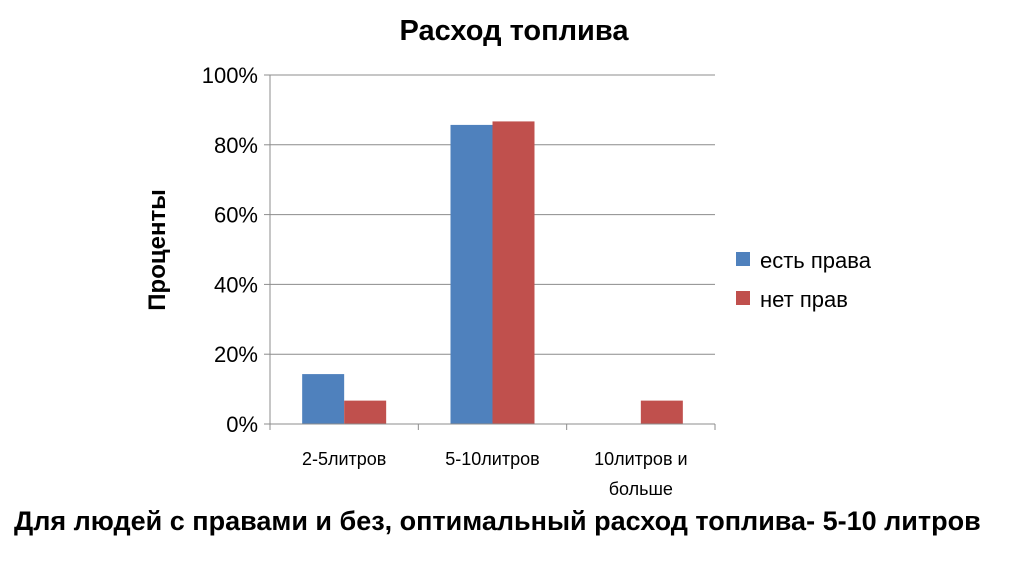  What do you see at coordinates (236, 250) in the screenshot?
I see `y-axis-ticks: 0% 20% 40% 60% 80% 100%` at bounding box center [236, 250].